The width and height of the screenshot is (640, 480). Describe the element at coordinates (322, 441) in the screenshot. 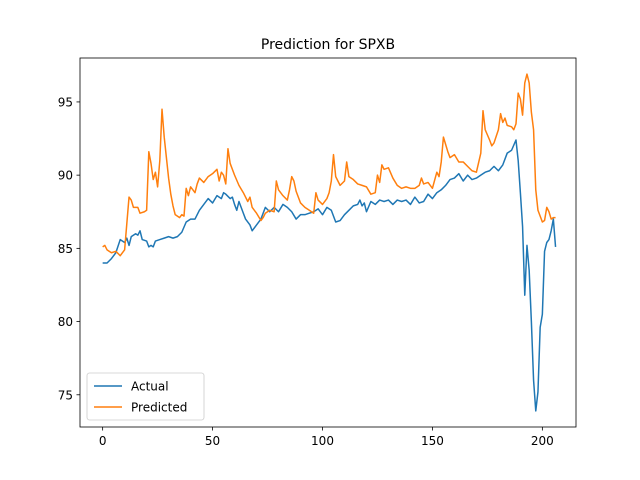

I see `x-tick-label: 100` at that location.